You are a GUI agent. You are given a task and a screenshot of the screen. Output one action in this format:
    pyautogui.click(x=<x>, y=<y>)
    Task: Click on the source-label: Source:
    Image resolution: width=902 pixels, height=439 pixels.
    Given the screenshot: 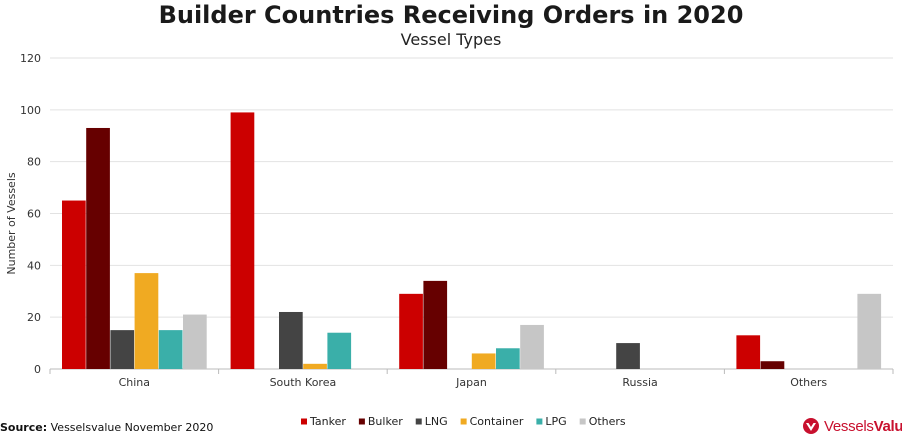 What is the action you would take?
    pyautogui.click(x=24, y=427)
    